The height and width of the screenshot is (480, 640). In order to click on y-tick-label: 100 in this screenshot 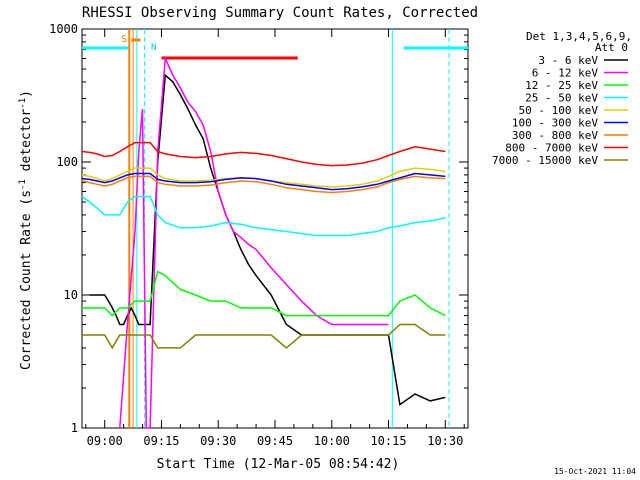, I will do `click(67, 162)`.